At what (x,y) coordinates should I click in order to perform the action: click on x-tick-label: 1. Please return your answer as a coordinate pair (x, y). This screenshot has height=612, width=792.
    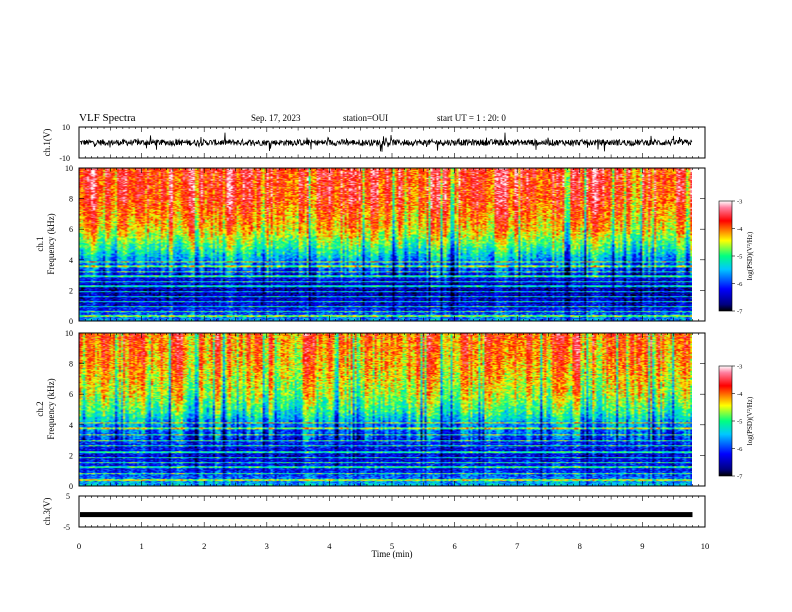
    Looking at the image, I should click on (141, 546).